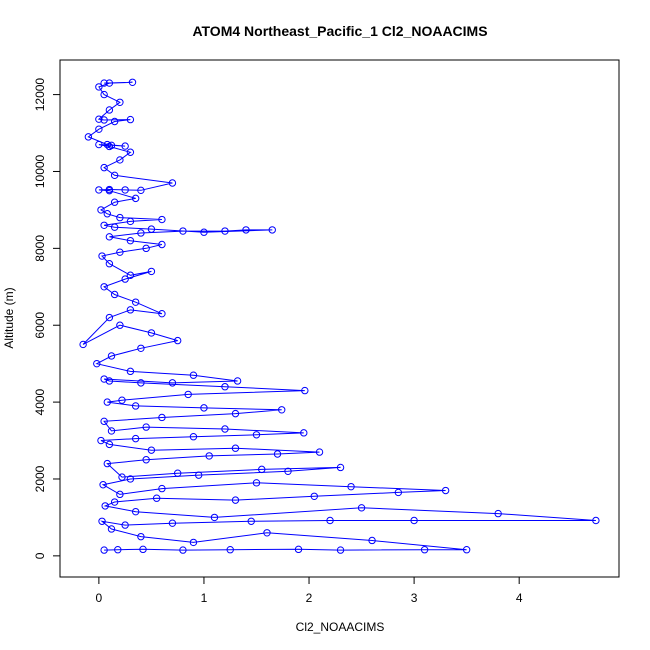 The height and width of the screenshot is (650, 650). What do you see at coordinates (40, 478) in the screenshot?
I see `y-tick-label: 2000` at bounding box center [40, 478].